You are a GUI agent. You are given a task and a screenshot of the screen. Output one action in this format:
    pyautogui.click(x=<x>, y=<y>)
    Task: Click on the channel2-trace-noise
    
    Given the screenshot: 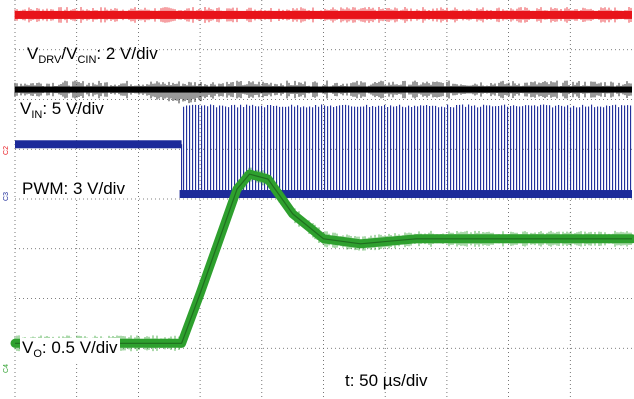 What is the action you would take?
    pyautogui.click(x=323, y=92)
    